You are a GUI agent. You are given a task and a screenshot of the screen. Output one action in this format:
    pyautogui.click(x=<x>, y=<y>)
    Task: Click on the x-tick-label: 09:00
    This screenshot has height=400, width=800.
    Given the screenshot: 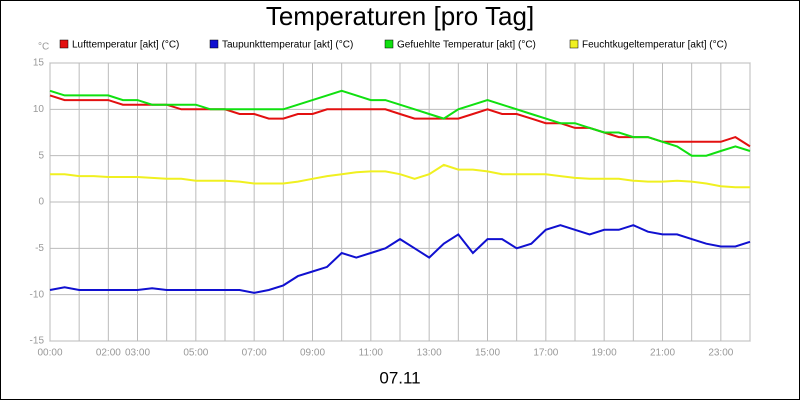 What is the action you would take?
    pyautogui.click(x=312, y=353)
    